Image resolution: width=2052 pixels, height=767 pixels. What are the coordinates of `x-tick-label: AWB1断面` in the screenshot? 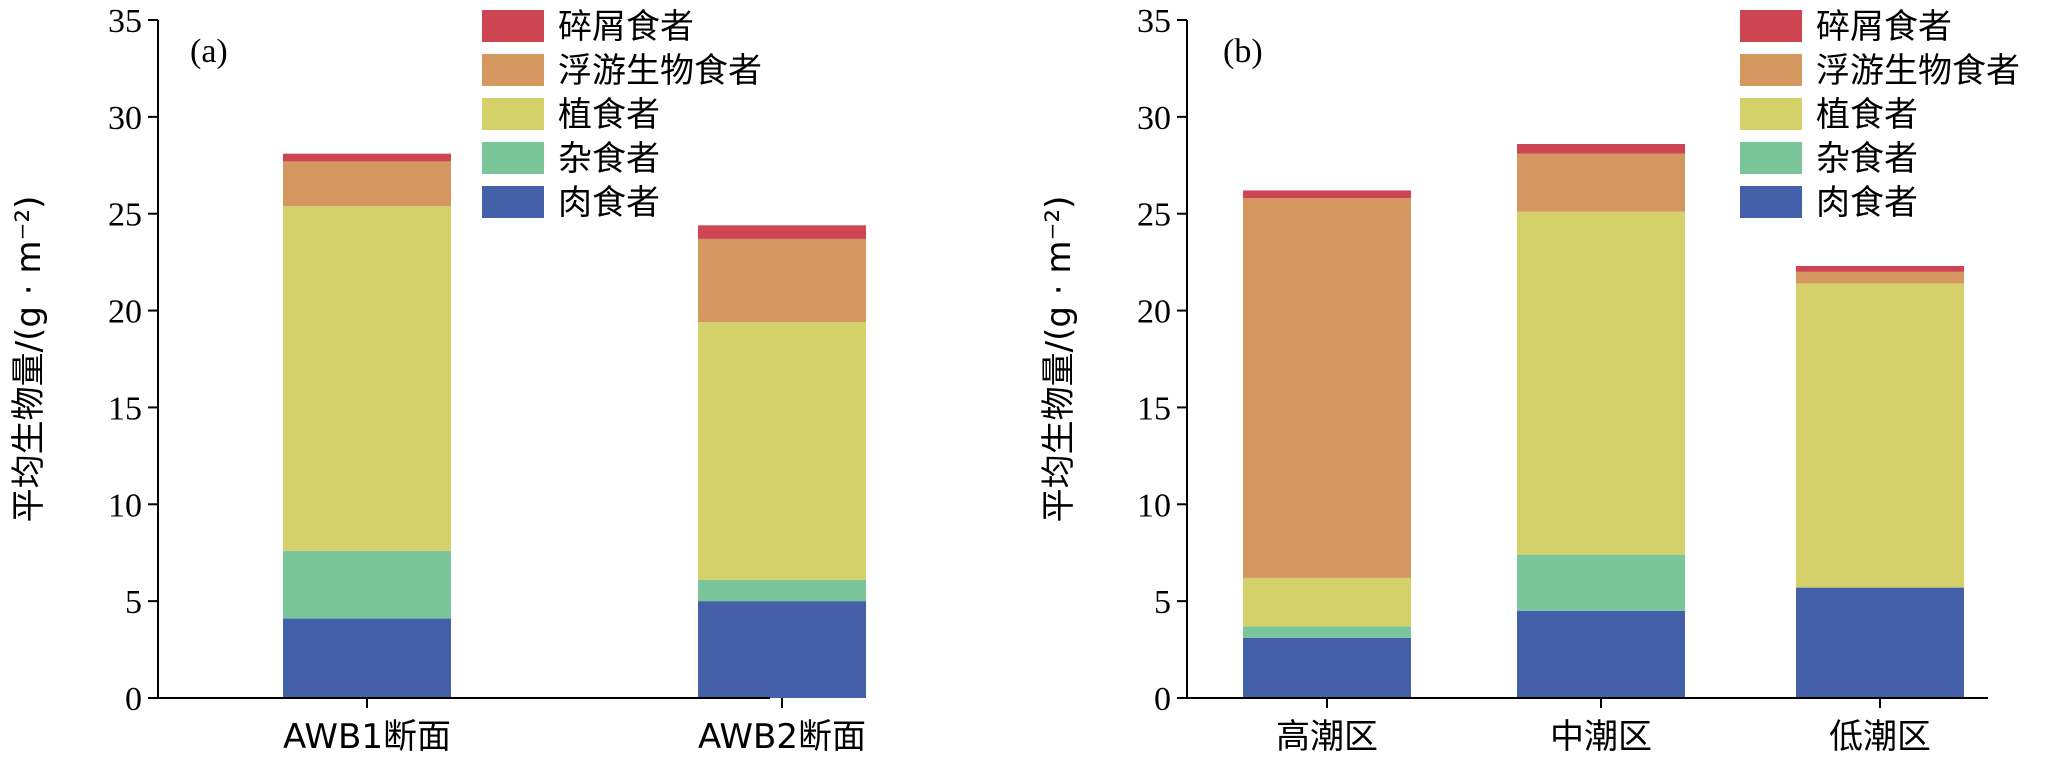 It's located at (367, 737).